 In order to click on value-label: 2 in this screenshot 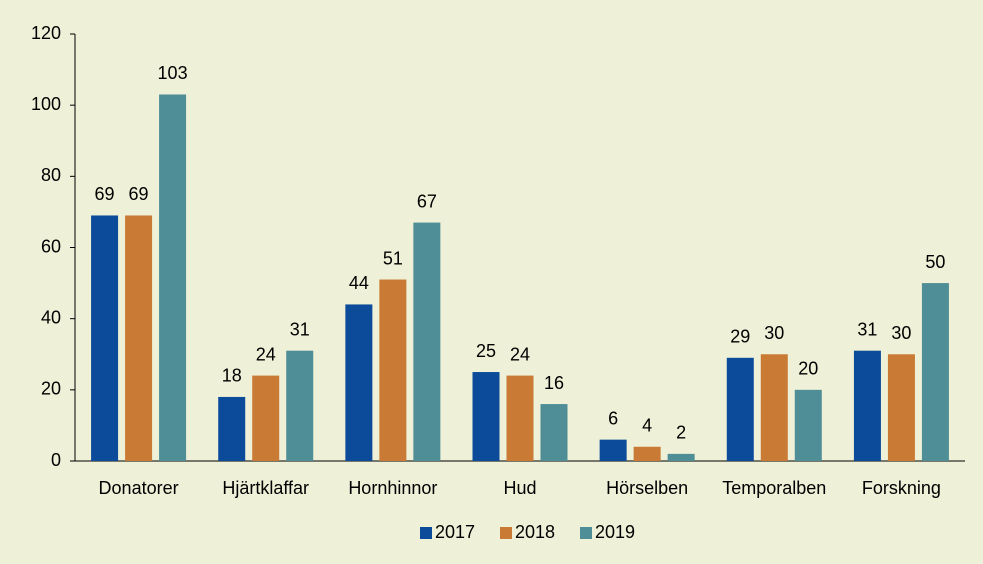, I will do `click(681, 433)`.